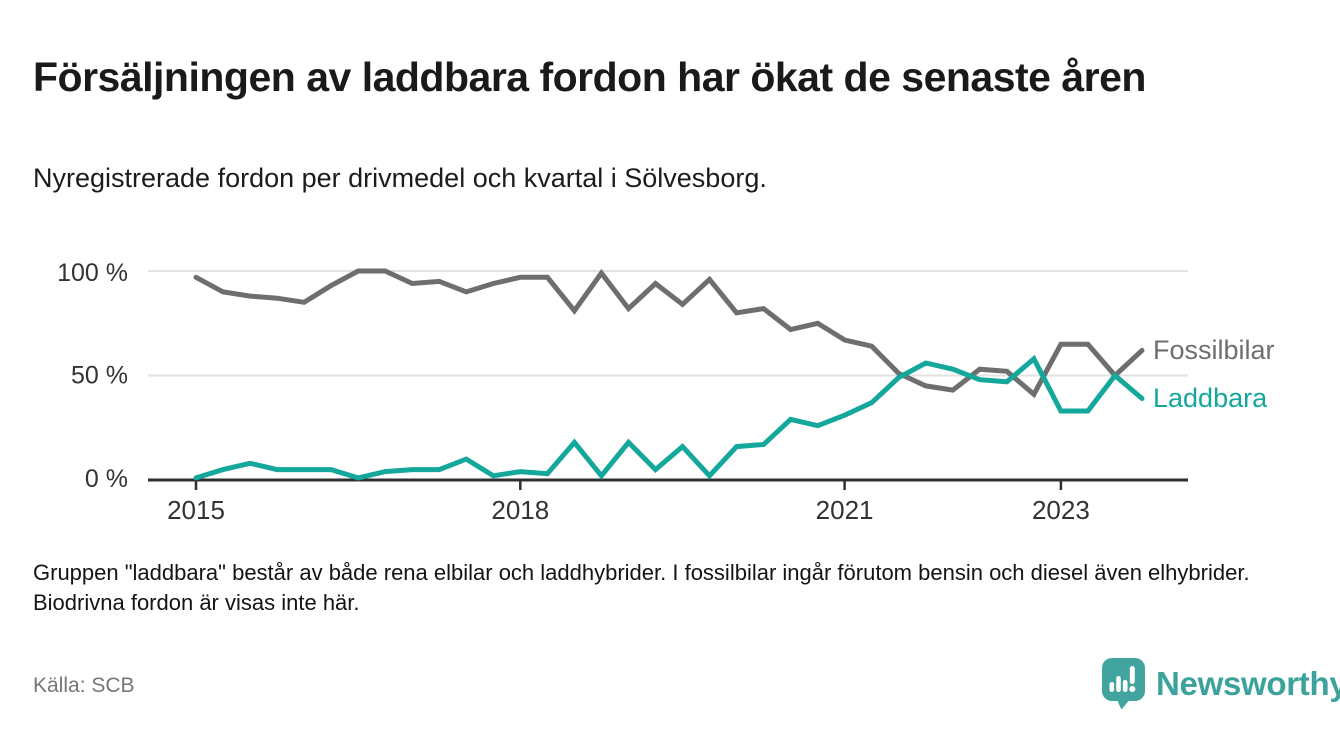  Describe the element at coordinates (106, 479) in the screenshot. I see `y-tick-label-0: 0 %` at that location.